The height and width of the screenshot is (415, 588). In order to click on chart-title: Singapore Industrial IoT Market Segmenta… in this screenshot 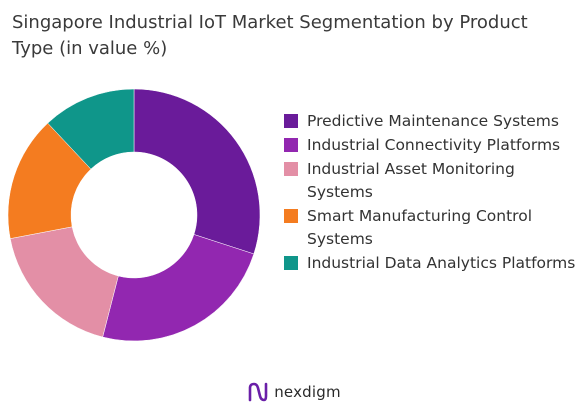, I will do `click(270, 35)`.